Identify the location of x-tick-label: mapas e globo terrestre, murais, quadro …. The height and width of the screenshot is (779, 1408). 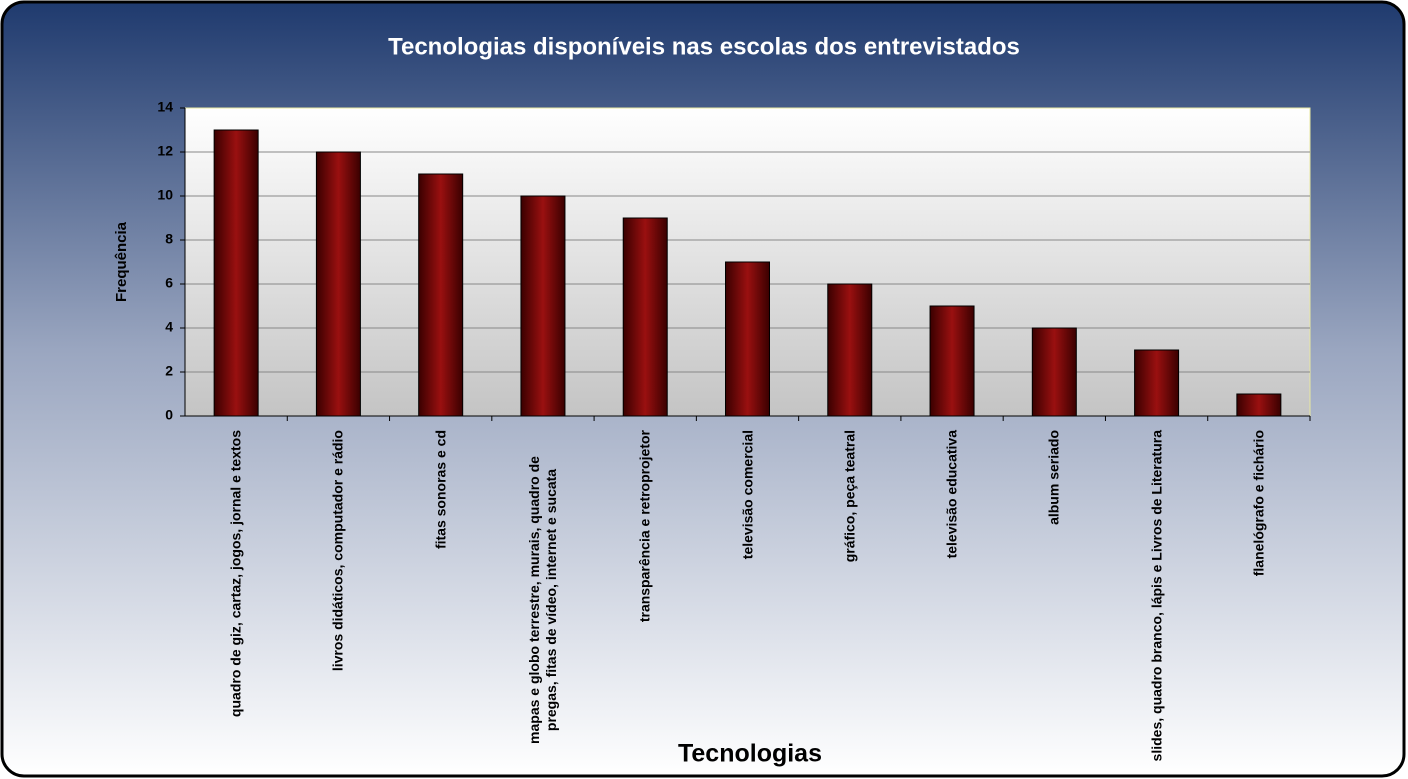
(543, 600).